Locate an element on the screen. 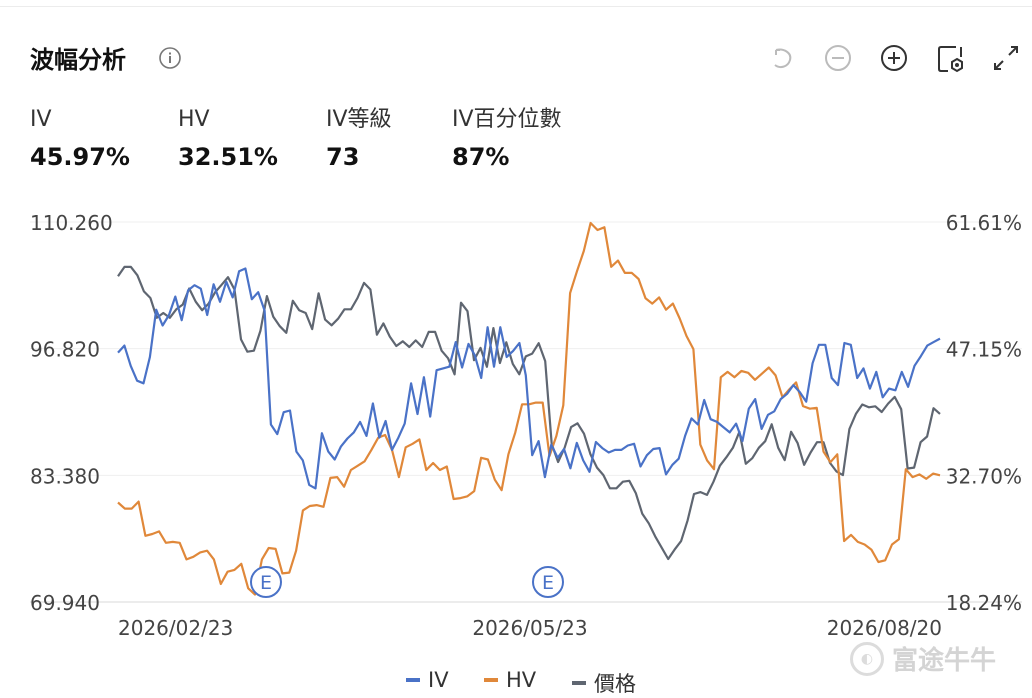 This screenshot has height=698, width=1032. stat-iv-rank-value: 73 is located at coordinates (343, 157).